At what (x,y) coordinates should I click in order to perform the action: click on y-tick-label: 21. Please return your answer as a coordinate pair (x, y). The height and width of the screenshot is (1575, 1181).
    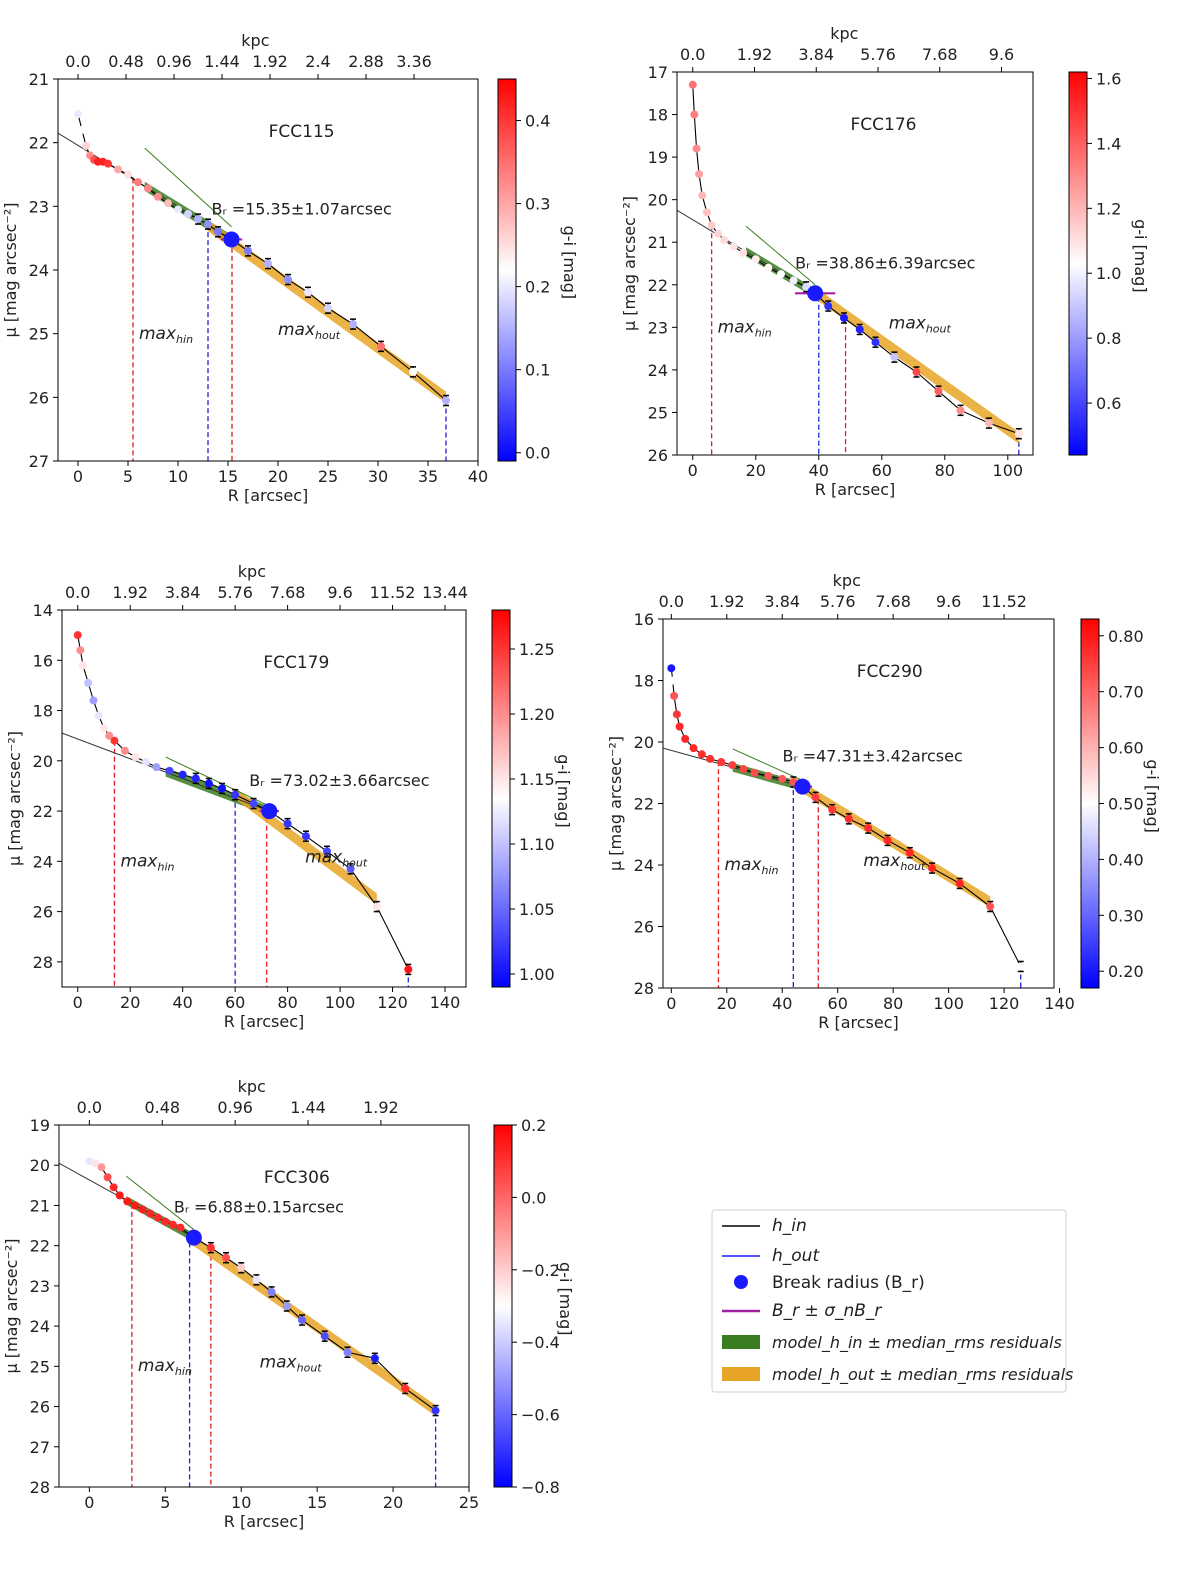
    Looking at the image, I should click on (39, 79).